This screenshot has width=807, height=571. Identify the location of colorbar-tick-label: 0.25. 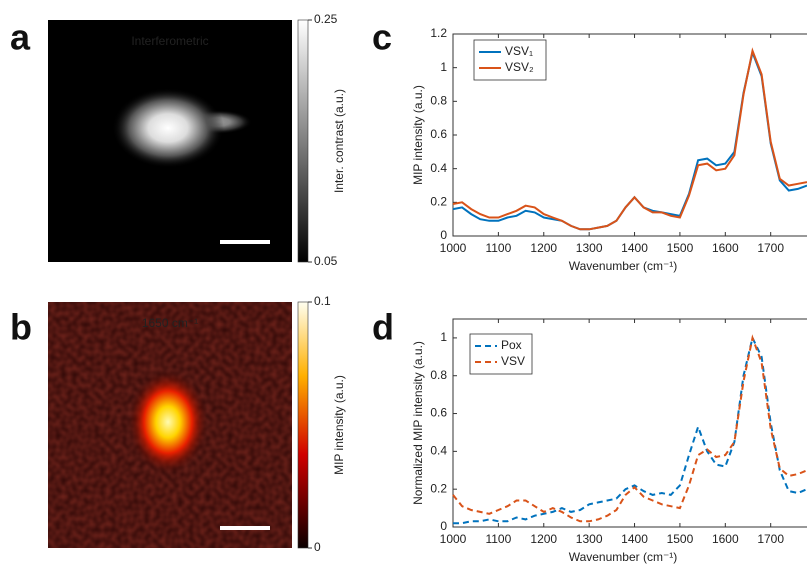
(326, 19).